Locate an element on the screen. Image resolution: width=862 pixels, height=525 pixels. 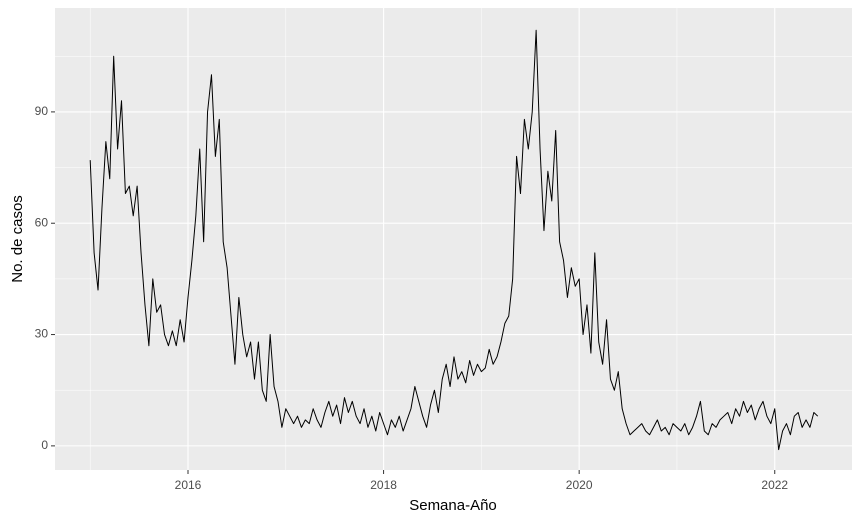
y-tick-label: 0 is located at coordinates (44, 445).